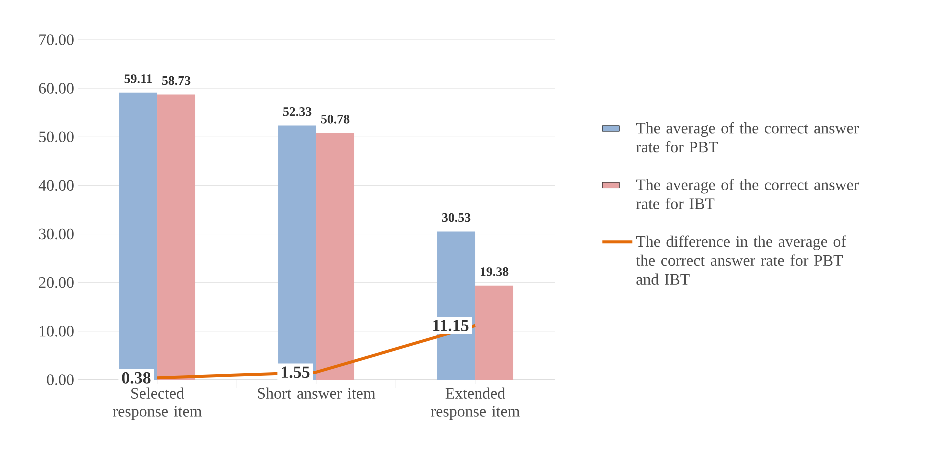 The width and height of the screenshot is (925, 460). Describe the element at coordinates (475, 404) in the screenshot. I see `x-tick-label: Extended response item` at that location.